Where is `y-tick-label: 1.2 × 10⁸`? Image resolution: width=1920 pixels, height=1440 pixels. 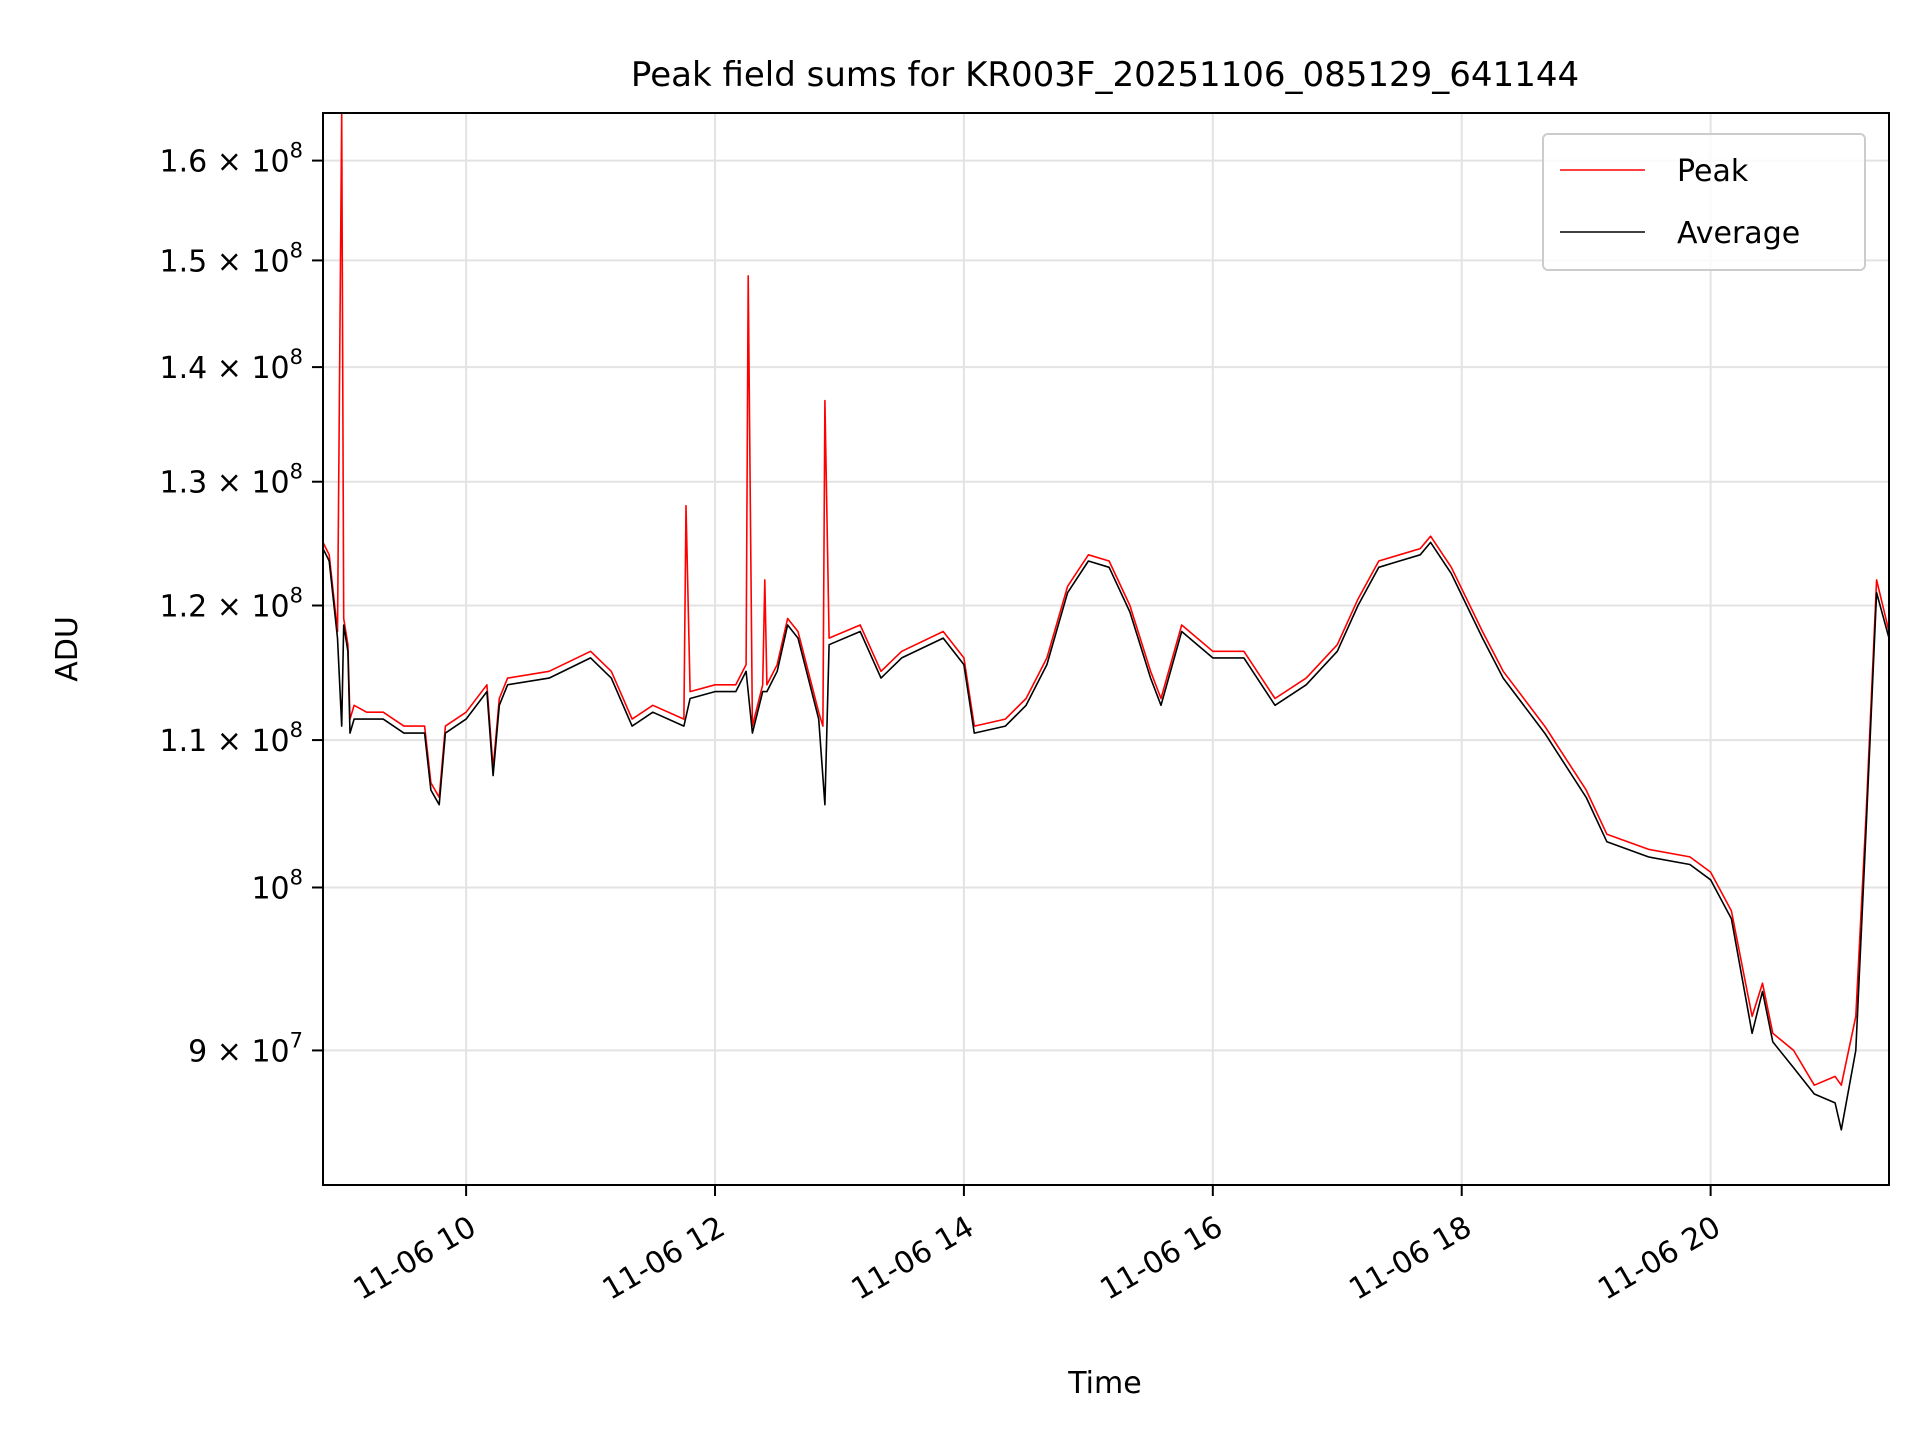 y-tick-label: 1.2 × 10⁸ is located at coordinates (232, 604).